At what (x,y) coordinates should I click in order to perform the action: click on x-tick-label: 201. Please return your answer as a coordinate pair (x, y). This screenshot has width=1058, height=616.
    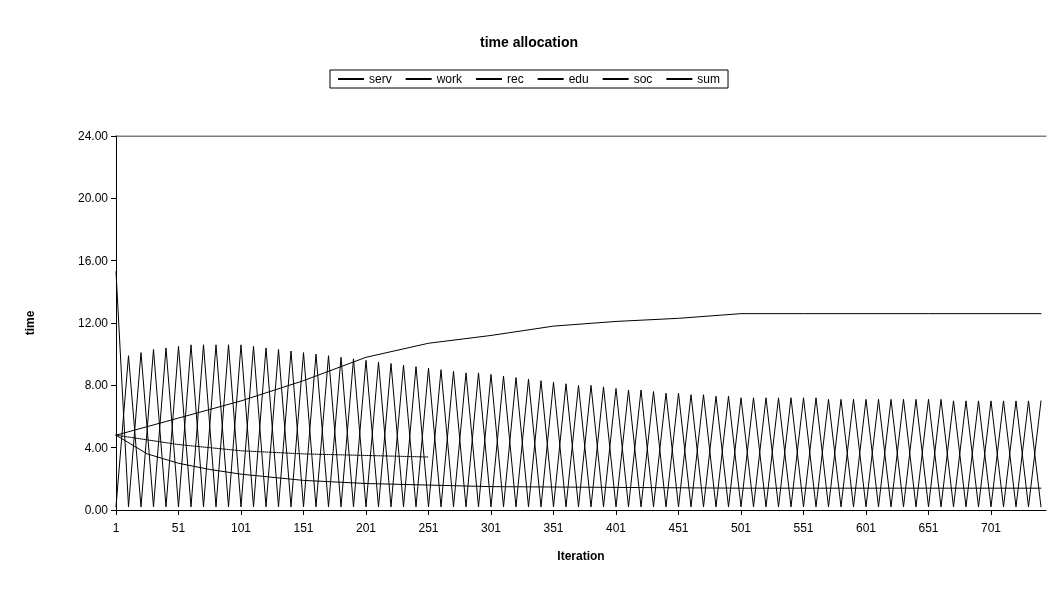
    Looking at the image, I should click on (366, 528).